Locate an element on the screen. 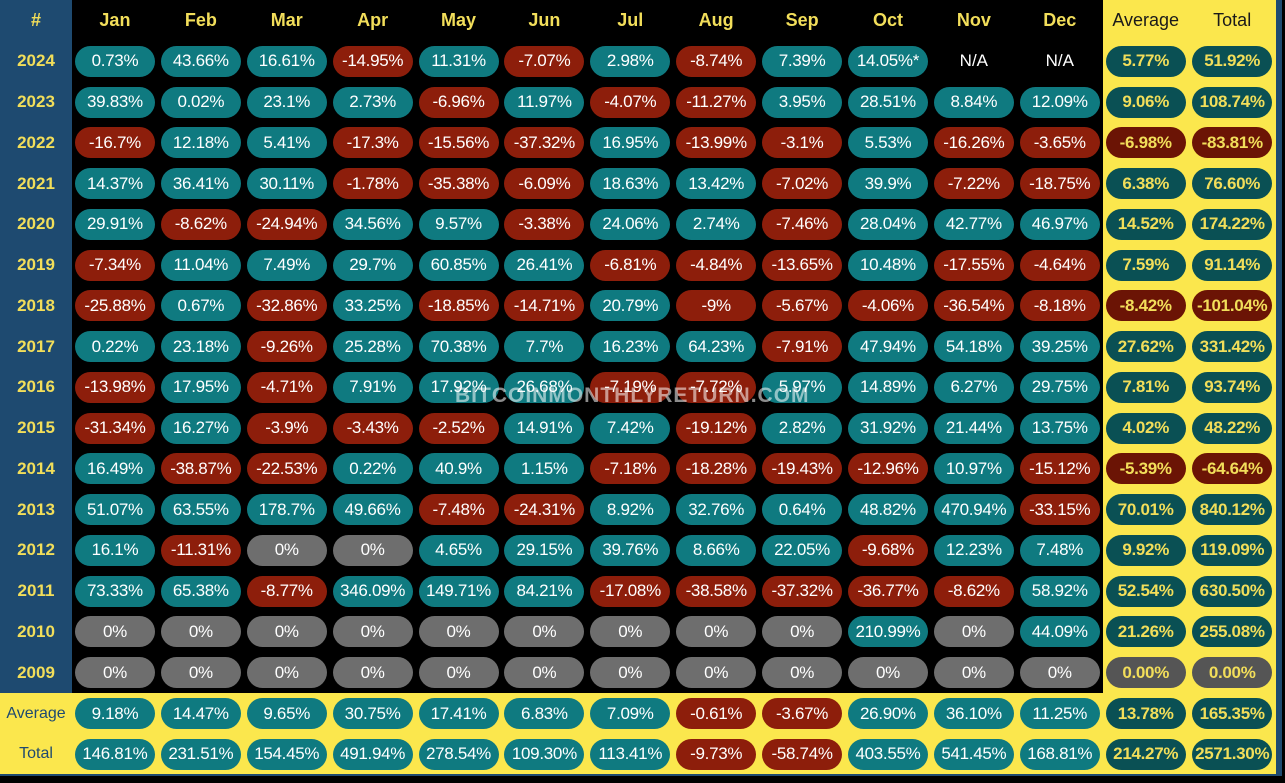 Image resolution: width=1285 pixels, height=783 pixels. value-pill: 27.62% is located at coordinates (1145, 347).